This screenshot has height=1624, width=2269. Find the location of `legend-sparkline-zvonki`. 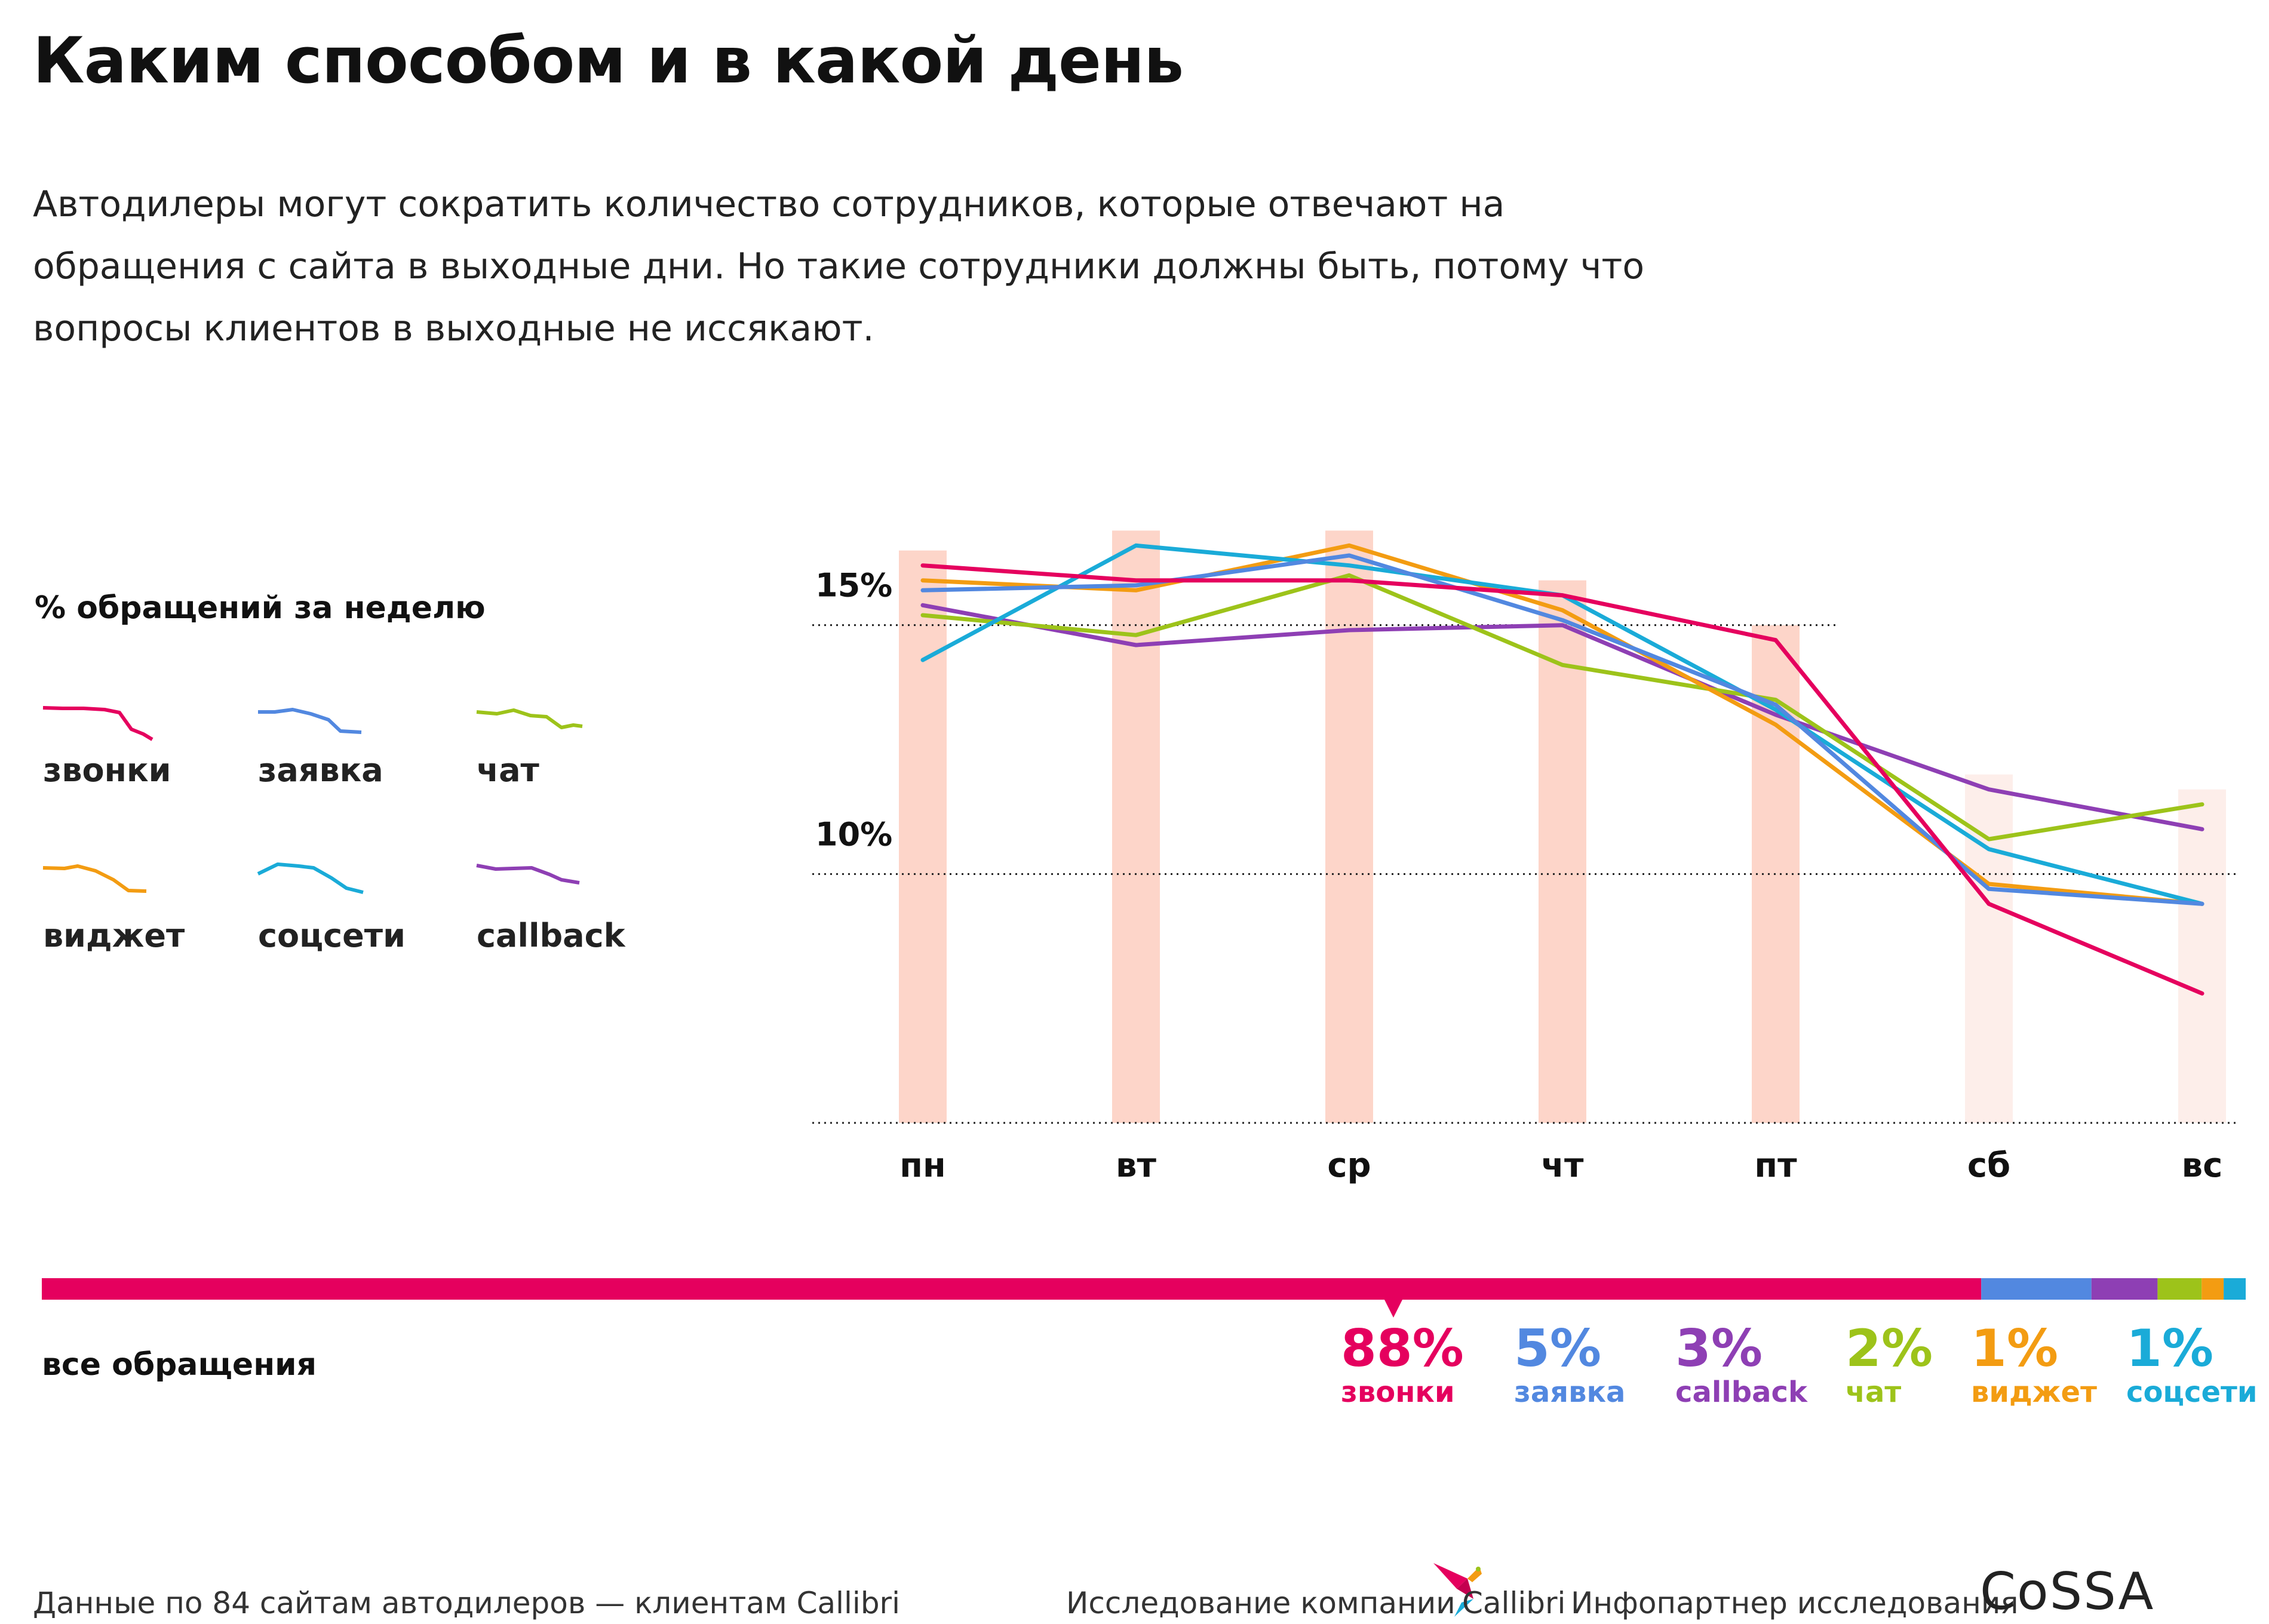

legend-sparkline-zvonki is located at coordinates (97, 723).